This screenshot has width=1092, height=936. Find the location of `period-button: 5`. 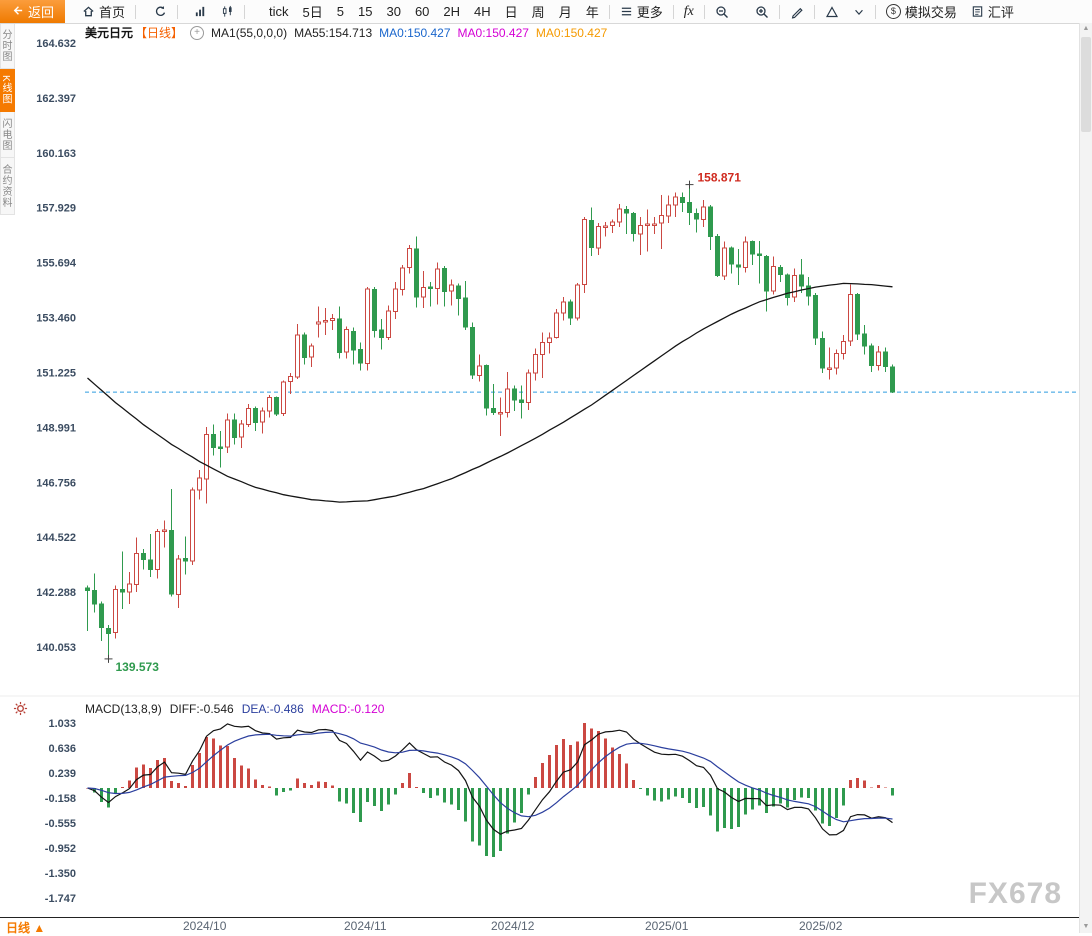

period-button: 5 is located at coordinates (340, 11).